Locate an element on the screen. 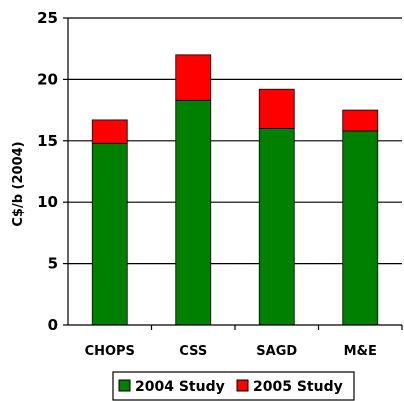 The image size is (404, 401). x-category-label: SAGD is located at coordinates (276, 351).